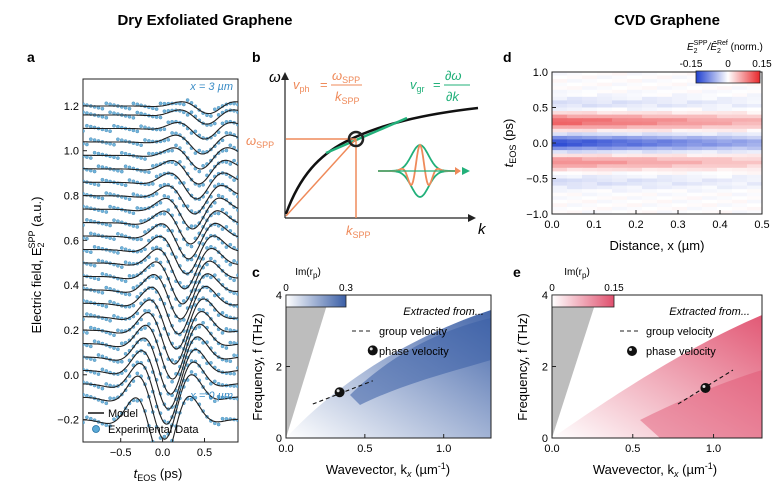  What do you see at coordinates (96, 429) in the screenshot?
I see `legend-exp-marker` at bounding box center [96, 429].